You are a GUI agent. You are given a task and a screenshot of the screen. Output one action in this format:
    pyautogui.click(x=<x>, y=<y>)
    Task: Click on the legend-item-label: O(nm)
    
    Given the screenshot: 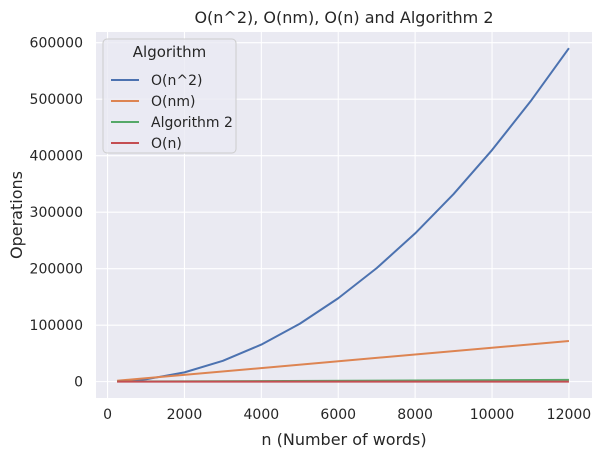 What is the action you would take?
    pyautogui.click(x=173, y=102)
    